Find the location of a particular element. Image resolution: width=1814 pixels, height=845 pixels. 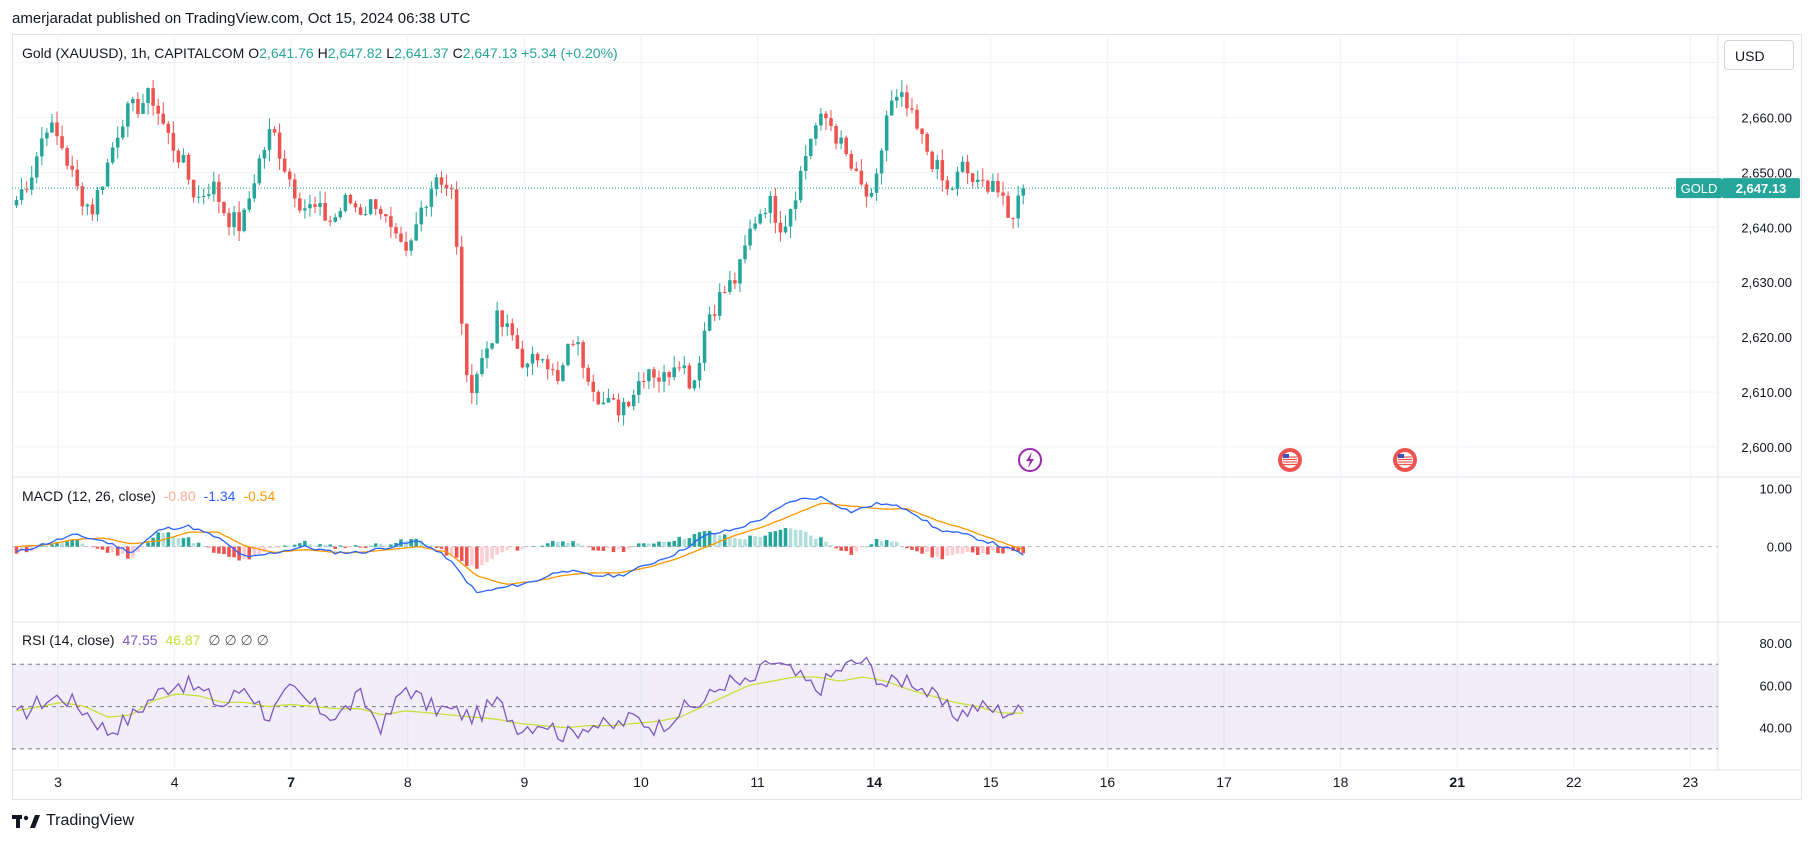

currency-button: USD is located at coordinates (1759, 55).